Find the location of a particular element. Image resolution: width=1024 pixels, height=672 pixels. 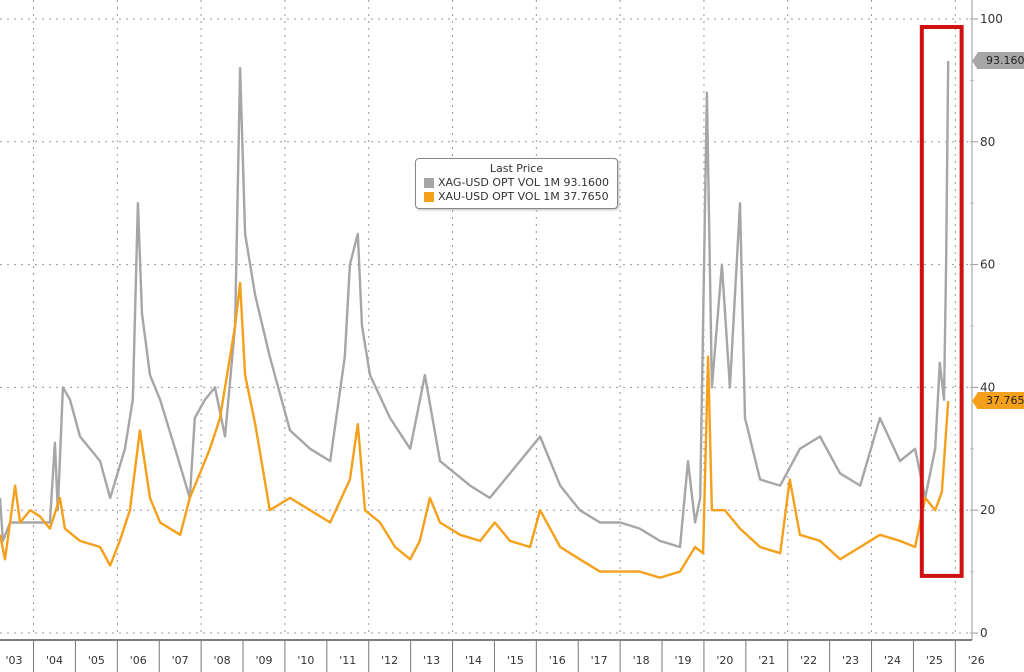

x-tick-label: '06 is located at coordinates (138, 660).